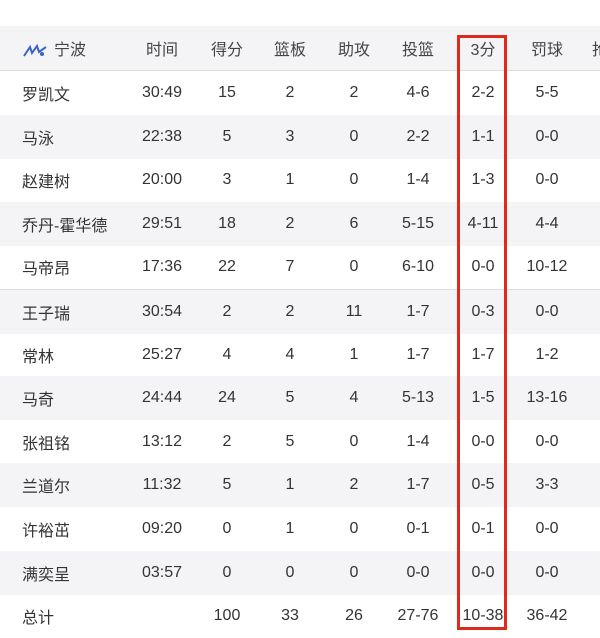 This screenshot has width=600, height=638. I want to click on player-name: 常林, so click(38, 357).